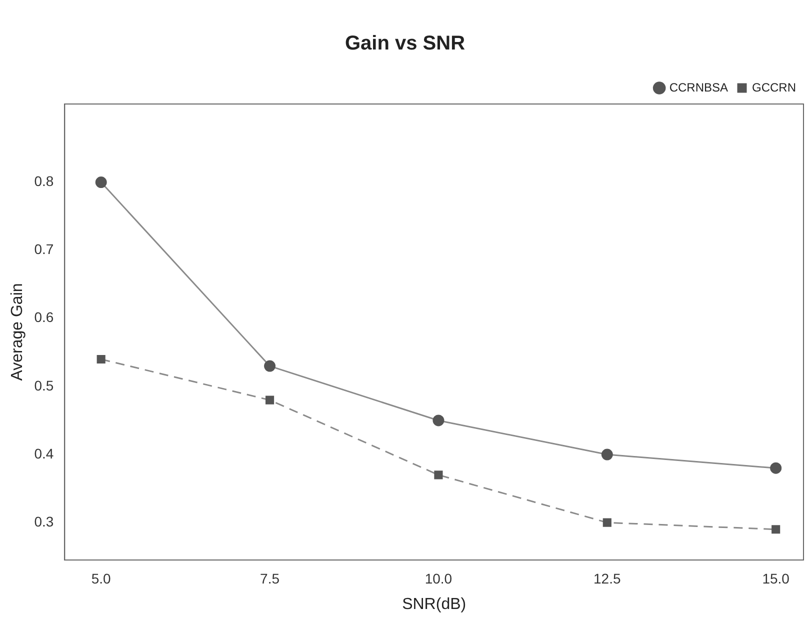 The height and width of the screenshot is (622, 810). Describe the element at coordinates (776, 578) in the screenshot. I see `x-tick-label: 15.0` at that location.